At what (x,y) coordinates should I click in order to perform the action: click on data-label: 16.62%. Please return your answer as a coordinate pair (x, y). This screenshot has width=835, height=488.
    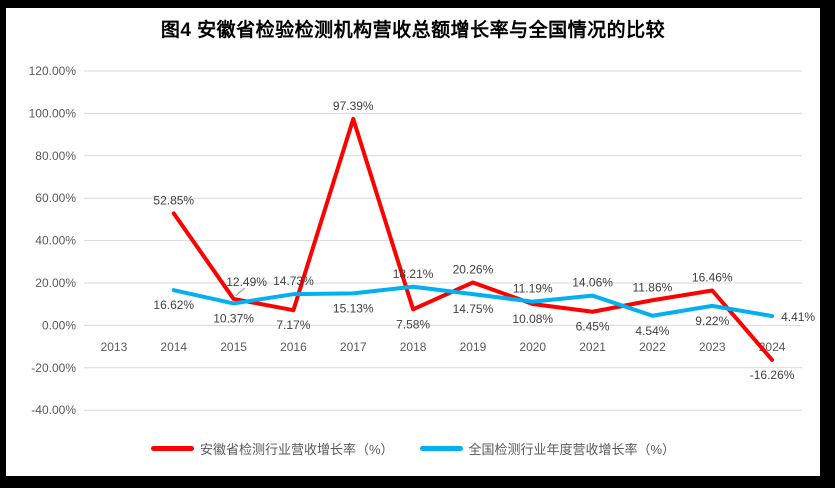
    Looking at the image, I should click on (173, 305).